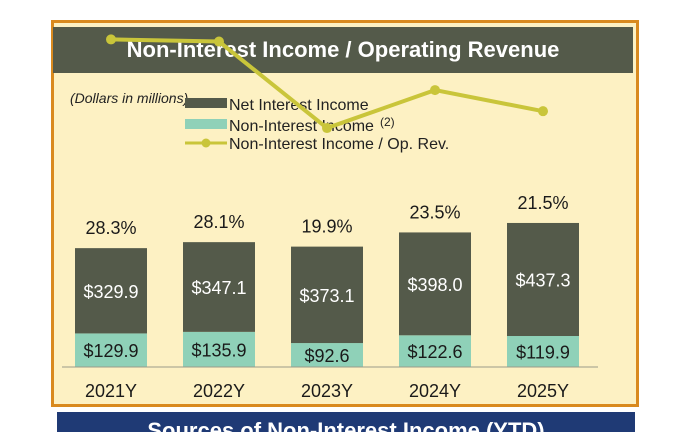 The width and height of the screenshot is (689, 432). What do you see at coordinates (542, 203) in the screenshot?
I see `data-label-ratio-2025Y: 21.5%` at bounding box center [542, 203].